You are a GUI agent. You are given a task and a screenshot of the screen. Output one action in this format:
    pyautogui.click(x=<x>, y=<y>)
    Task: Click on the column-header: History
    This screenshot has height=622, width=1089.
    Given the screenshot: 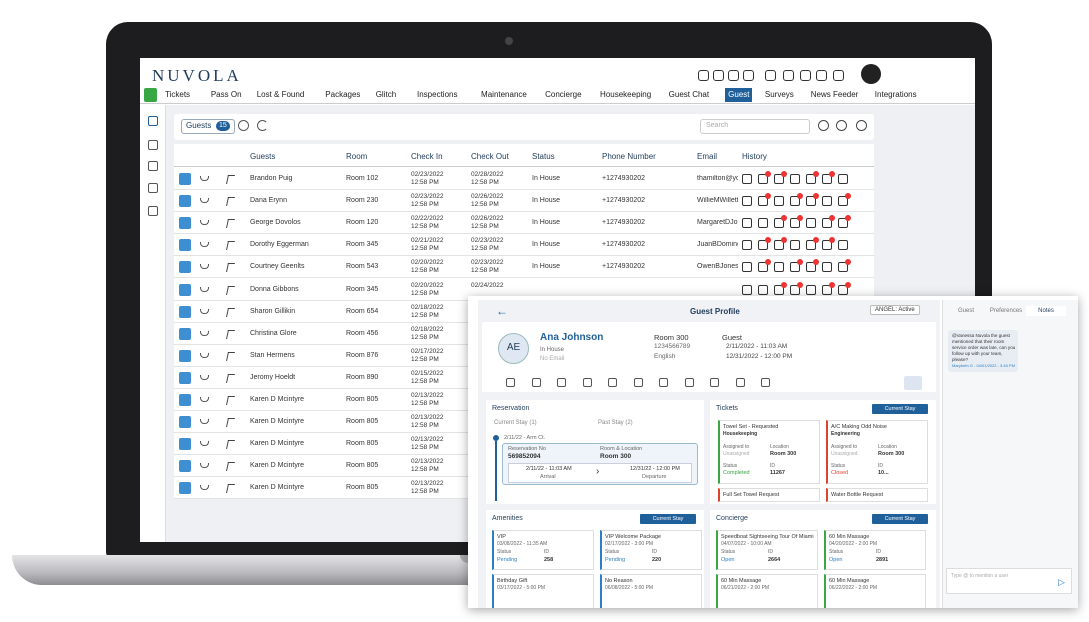 What is the action you would take?
    pyautogui.click(x=754, y=156)
    